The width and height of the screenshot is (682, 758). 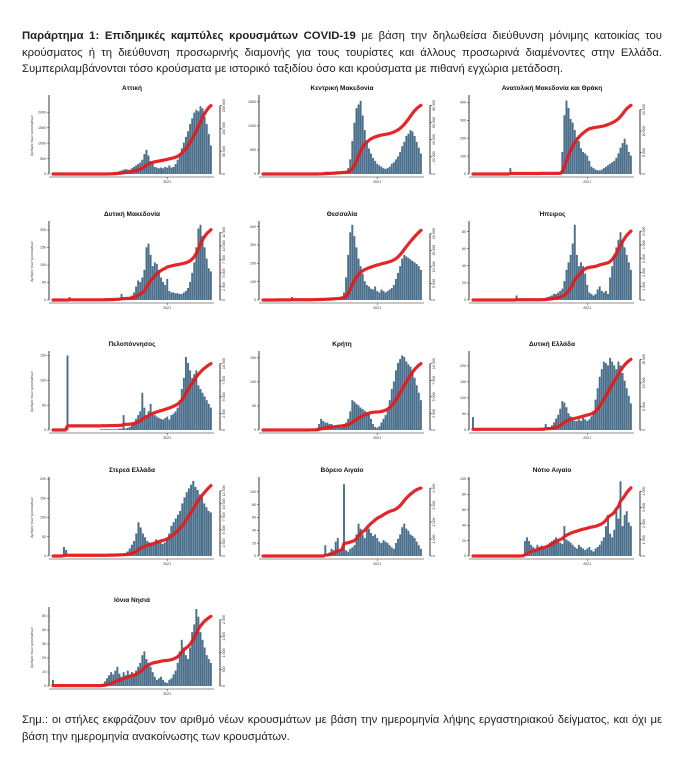 What do you see at coordinates (342, 88) in the screenshot?
I see `chart-title: Κεντρική Μακεδονία` at bounding box center [342, 88].